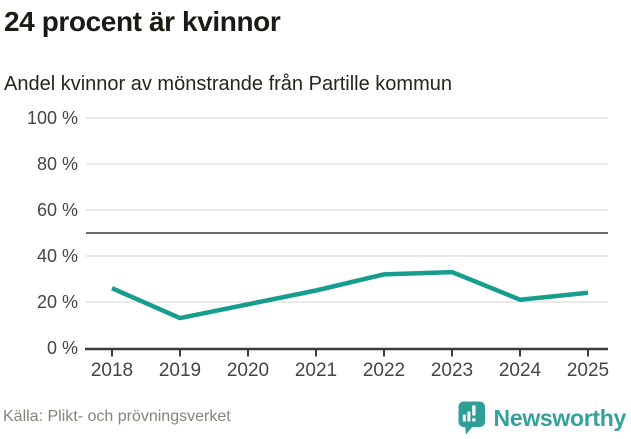 The width and height of the screenshot is (631, 439). I want to click on y-tick-label: 80 %, so click(57, 164).